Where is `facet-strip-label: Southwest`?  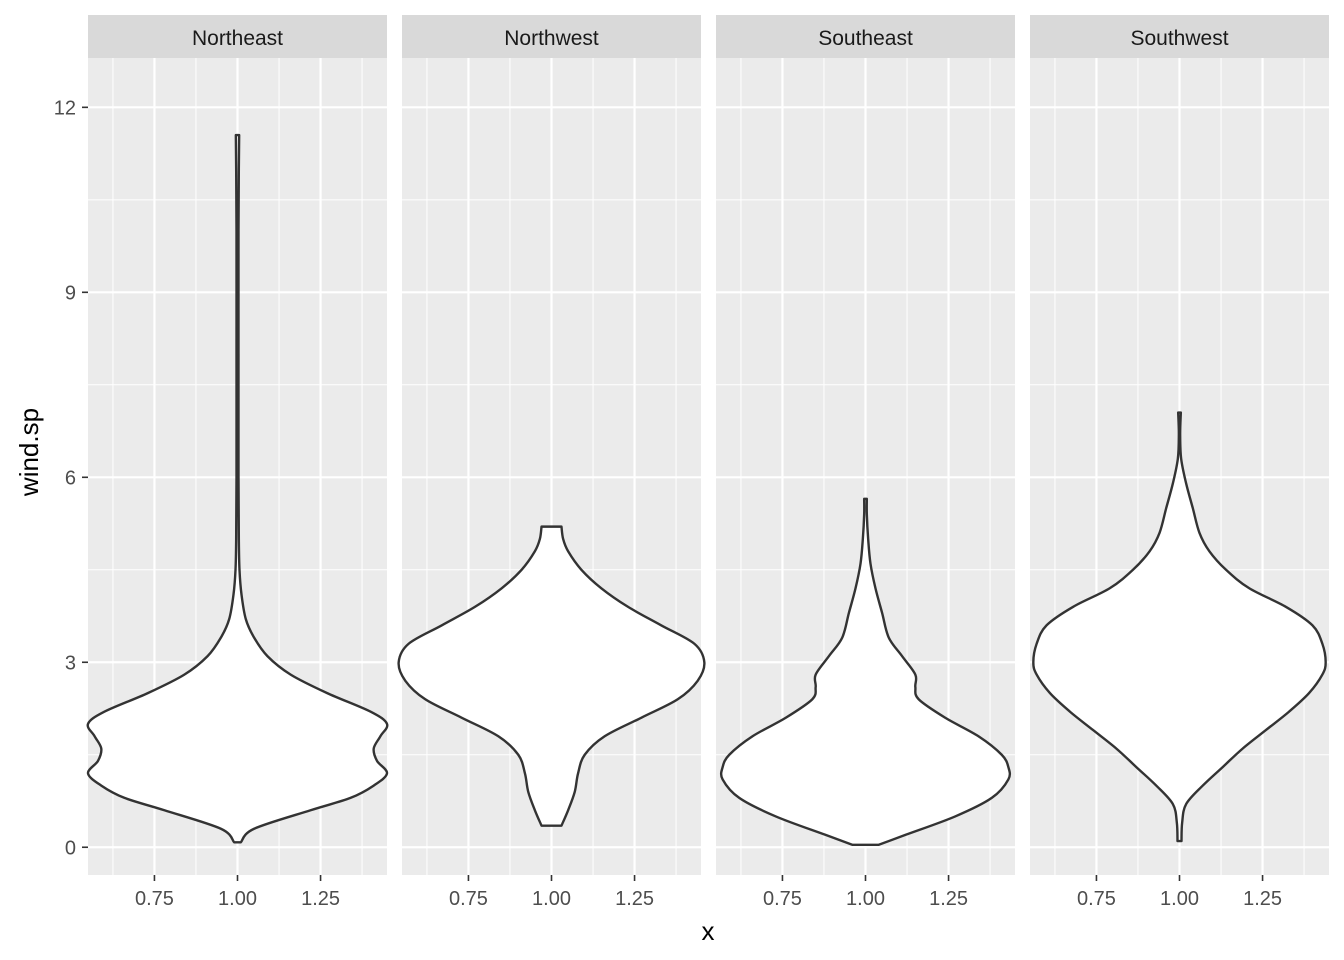
facet-strip-label: Southwest is located at coordinates (1179, 38).